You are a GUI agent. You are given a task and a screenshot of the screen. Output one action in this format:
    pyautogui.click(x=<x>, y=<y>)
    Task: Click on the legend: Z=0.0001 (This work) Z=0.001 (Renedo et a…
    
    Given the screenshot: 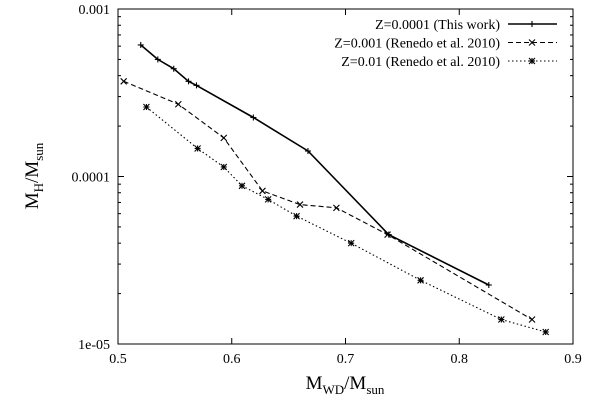 What is the action you would take?
    pyautogui.click(x=445, y=44)
    